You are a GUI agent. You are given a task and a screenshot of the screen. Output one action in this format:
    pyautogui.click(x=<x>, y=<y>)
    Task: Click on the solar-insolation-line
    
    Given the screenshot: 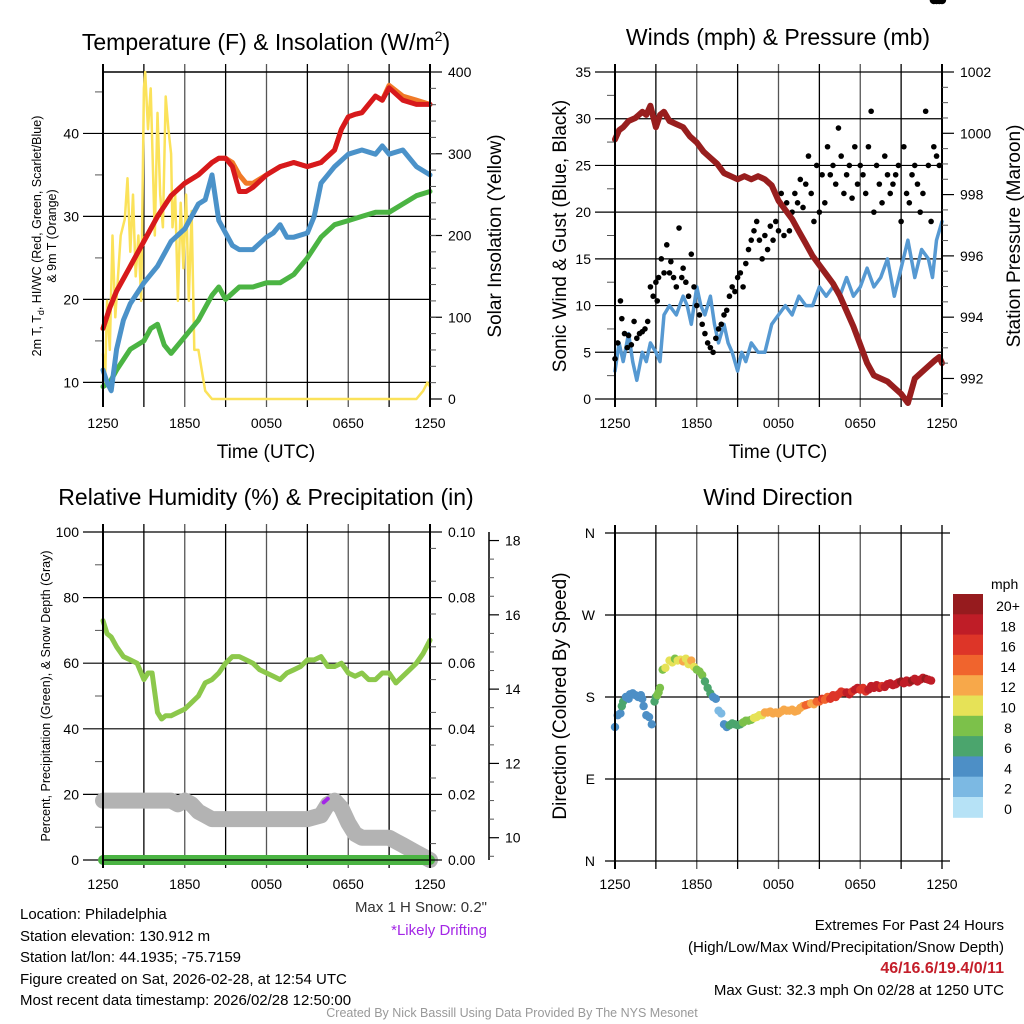 What is the action you would take?
    pyautogui.click(x=266, y=235)
    